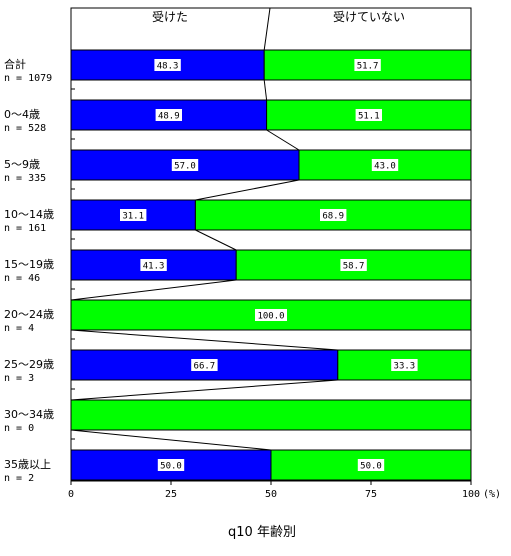 The width and height of the screenshot is (511, 556). Describe the element at coordinates (22, 278) in the screenshot. I see `category-n-label: n = 46` at that location.